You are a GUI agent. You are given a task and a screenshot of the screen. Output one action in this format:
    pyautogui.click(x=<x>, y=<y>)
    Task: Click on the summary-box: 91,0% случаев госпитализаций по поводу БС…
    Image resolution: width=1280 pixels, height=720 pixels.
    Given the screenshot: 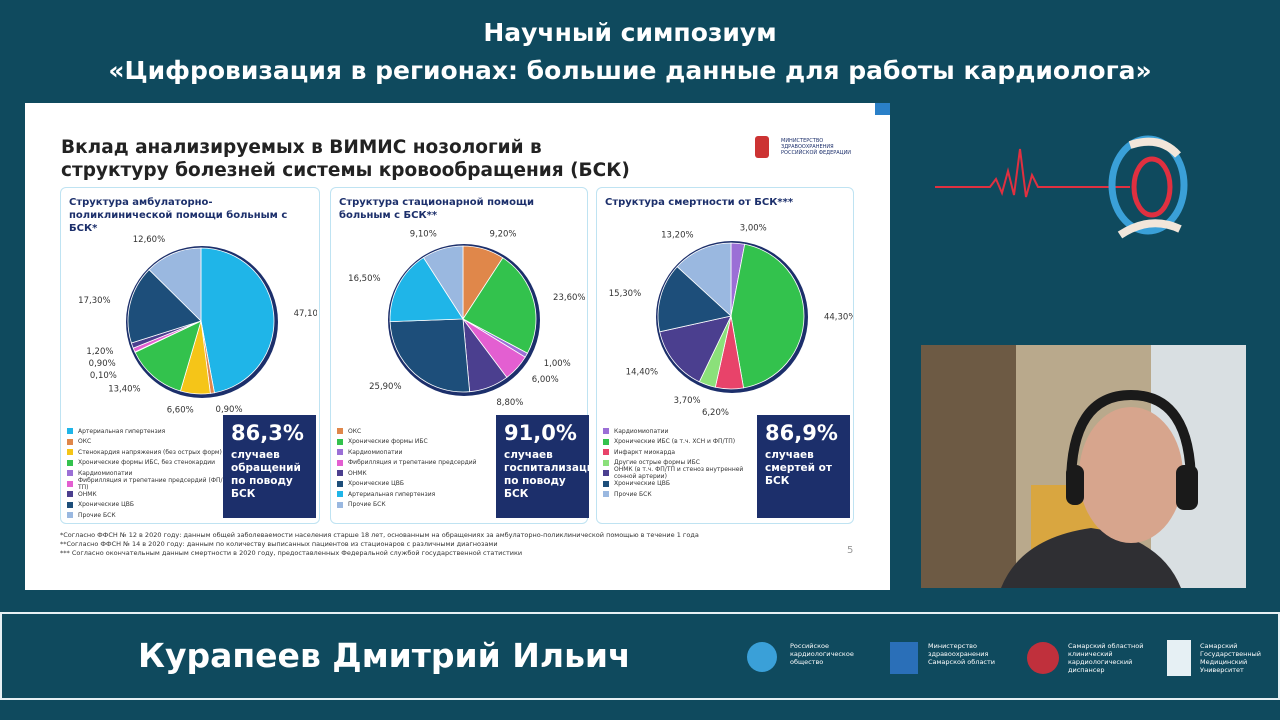 What is the action you would take?
    pyautogui.click(x=549, y=466)
    